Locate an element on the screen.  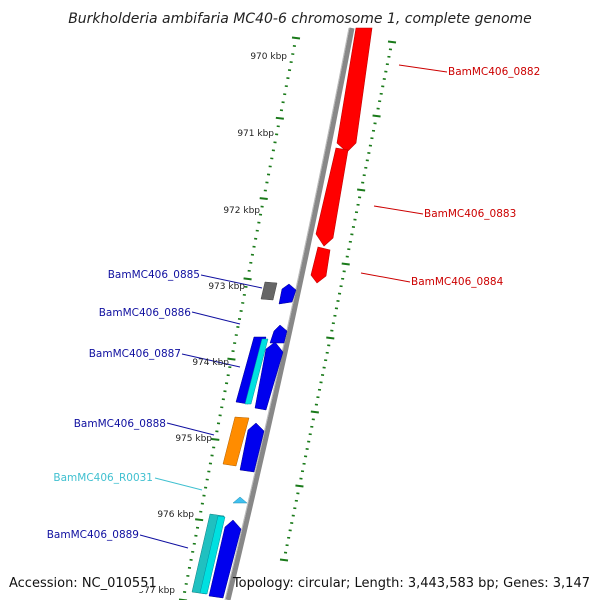
gene-label-0885: BamMC406_0885 is located at coordinates (154, 275).